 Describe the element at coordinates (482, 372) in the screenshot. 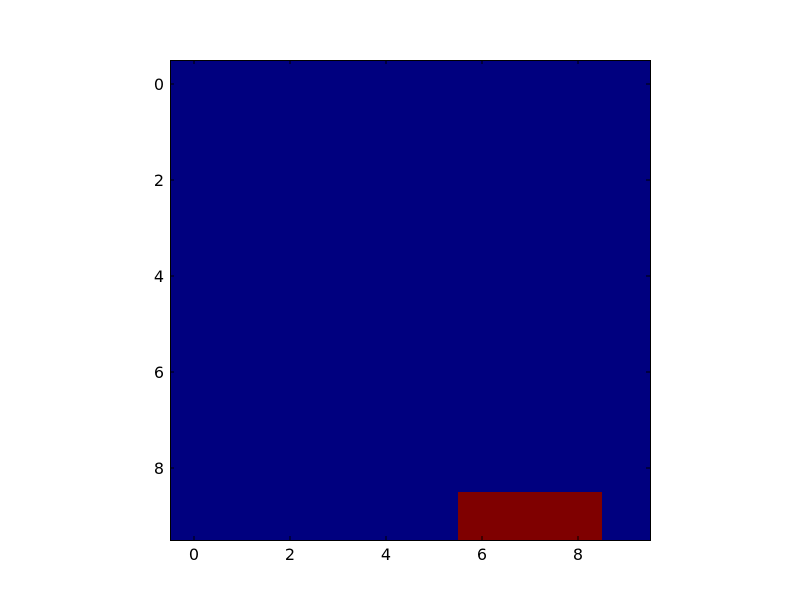

I see `heatmap-cell-r6-c6` at that location.